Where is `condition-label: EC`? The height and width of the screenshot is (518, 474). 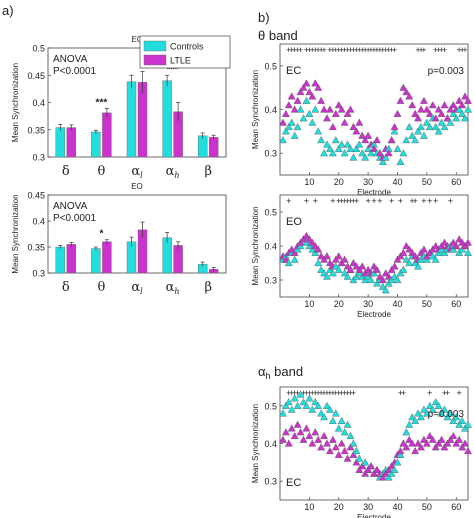 condition-label: EC is located at coordinates (293, 483).